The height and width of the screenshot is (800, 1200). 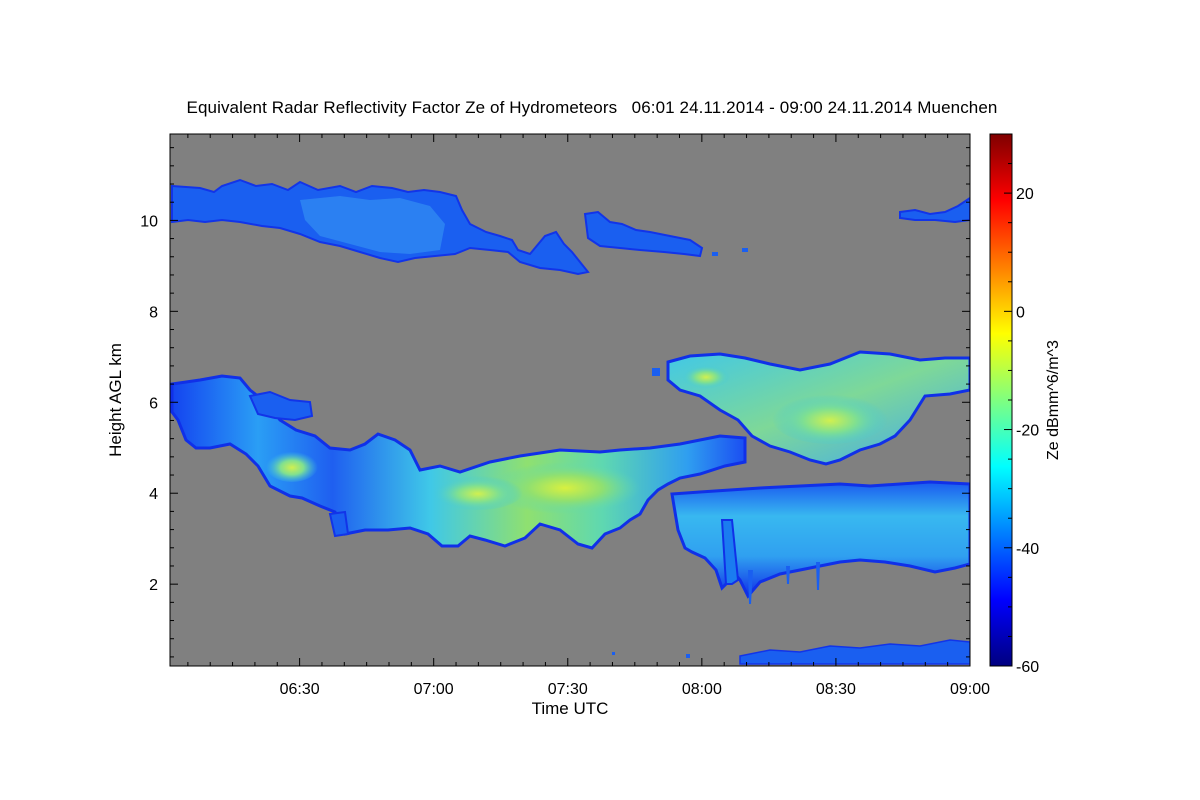 What do you see at coordinates (153, 585) in the screenshot?
I see `y-tick-label: 2` at bounding box center [153, 585].